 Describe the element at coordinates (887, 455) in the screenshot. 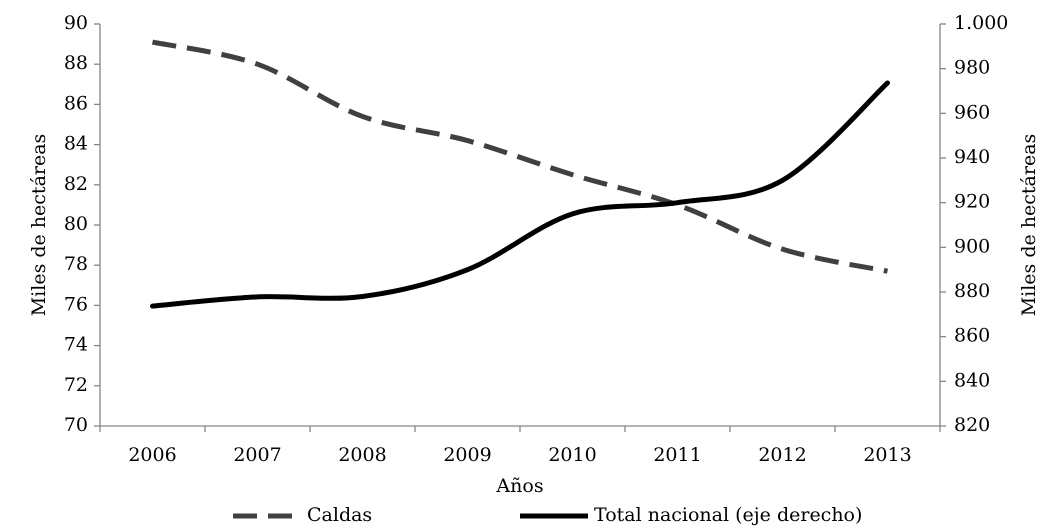

I see `x-tick-label: 2013` at that location.